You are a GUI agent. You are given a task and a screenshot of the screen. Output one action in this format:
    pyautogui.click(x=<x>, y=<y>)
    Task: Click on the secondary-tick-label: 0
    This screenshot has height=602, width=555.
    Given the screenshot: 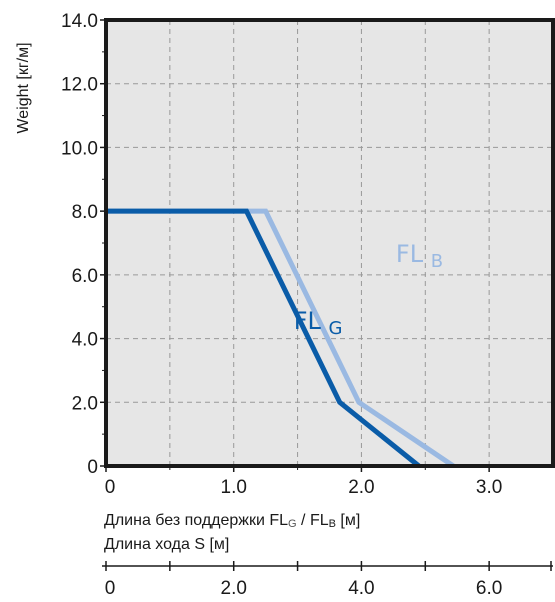 What is the action you would take?
    pyautogui.click(x=110, y=588)
    